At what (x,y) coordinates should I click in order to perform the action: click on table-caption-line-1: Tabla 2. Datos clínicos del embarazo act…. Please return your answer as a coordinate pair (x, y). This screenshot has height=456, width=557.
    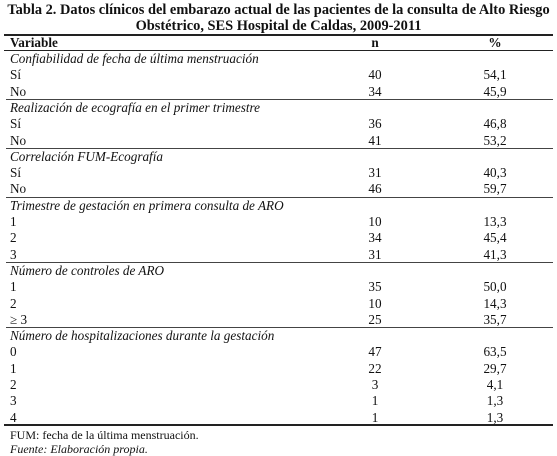
    Looking at the image, I should click on (278, 10).